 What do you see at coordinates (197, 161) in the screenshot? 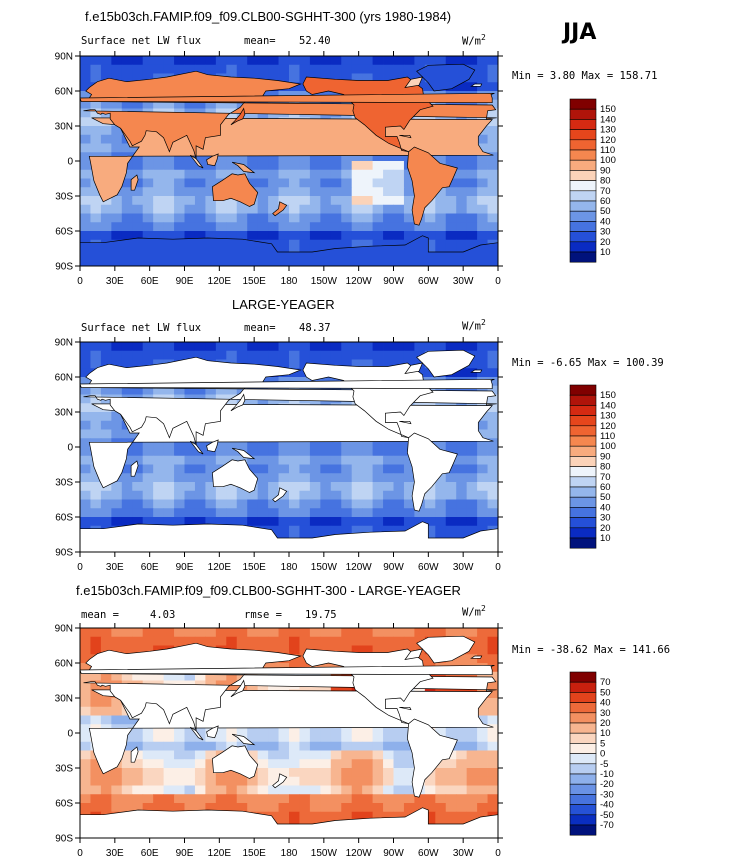
I see `coastline-sumatra` at bounding box center [197, 161].